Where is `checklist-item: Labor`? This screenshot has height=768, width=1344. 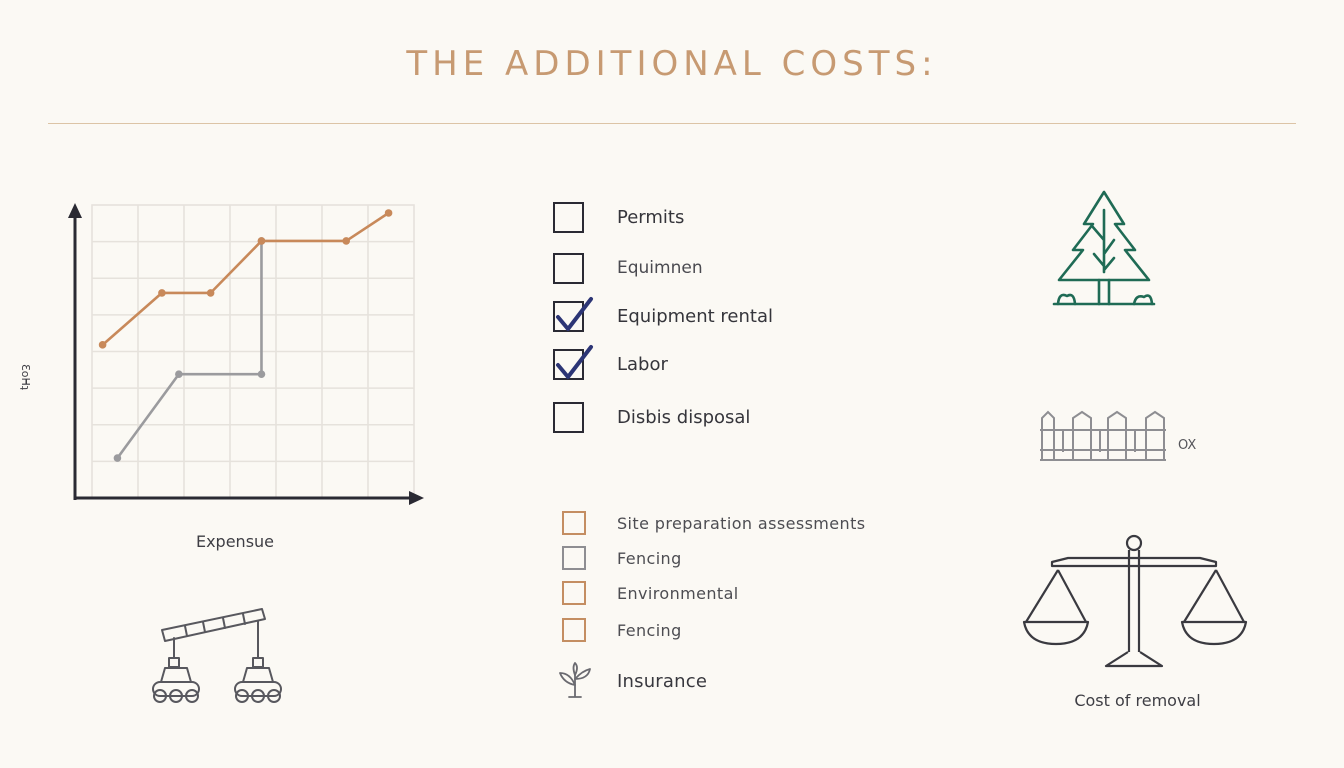 checklist-item: Labor is located at coordinates (610, 362).